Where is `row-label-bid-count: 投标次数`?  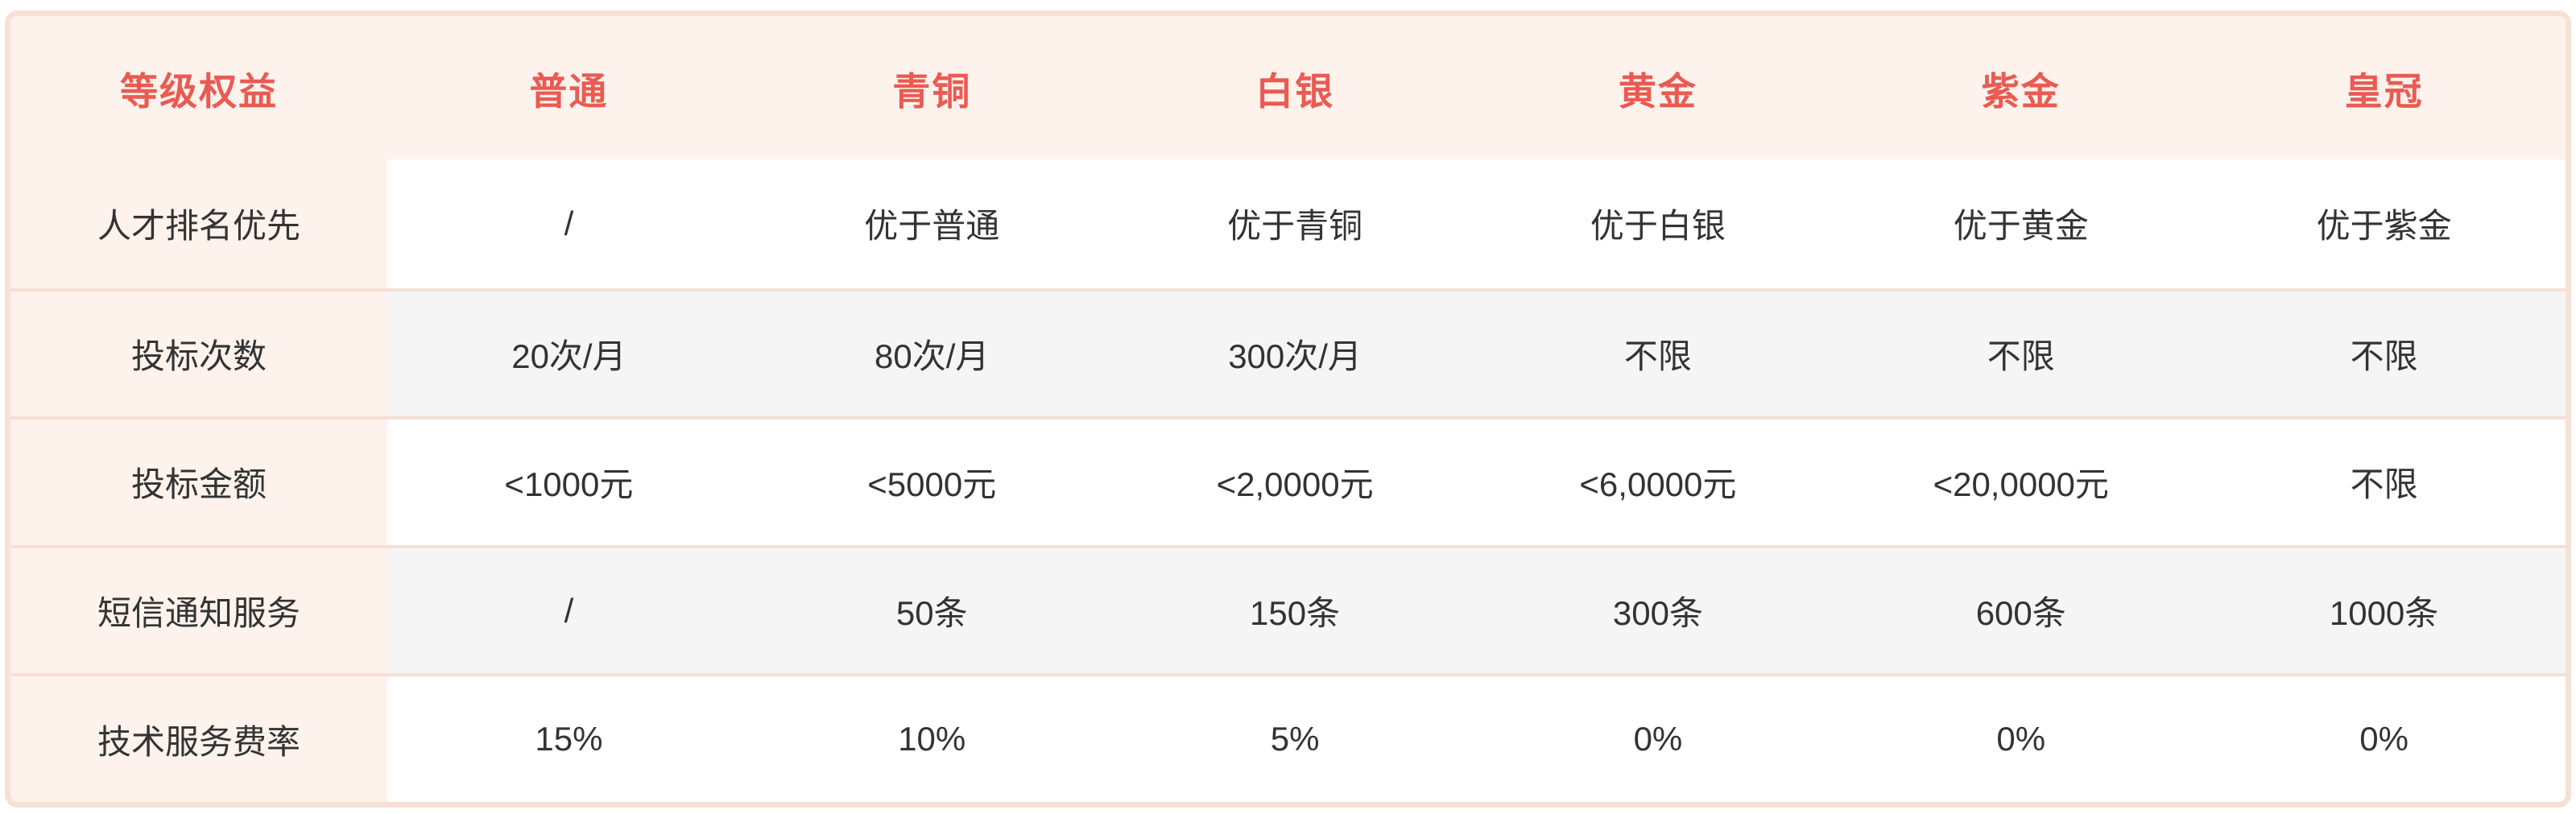 row-label-bid-count: 投标次数 is located at coordinates (199, 352).